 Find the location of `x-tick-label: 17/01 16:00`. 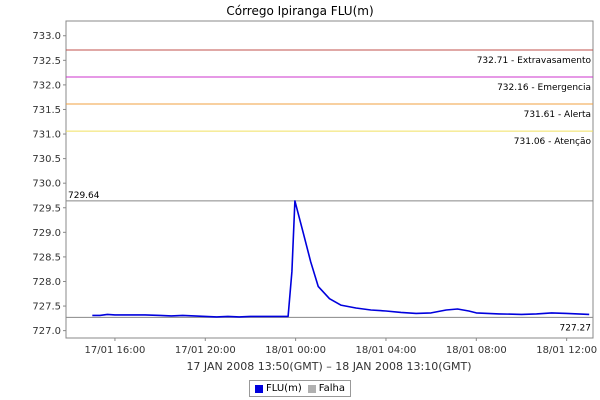

x-tick-label: 17/01 16:00 is located at coordinates (115, 350).